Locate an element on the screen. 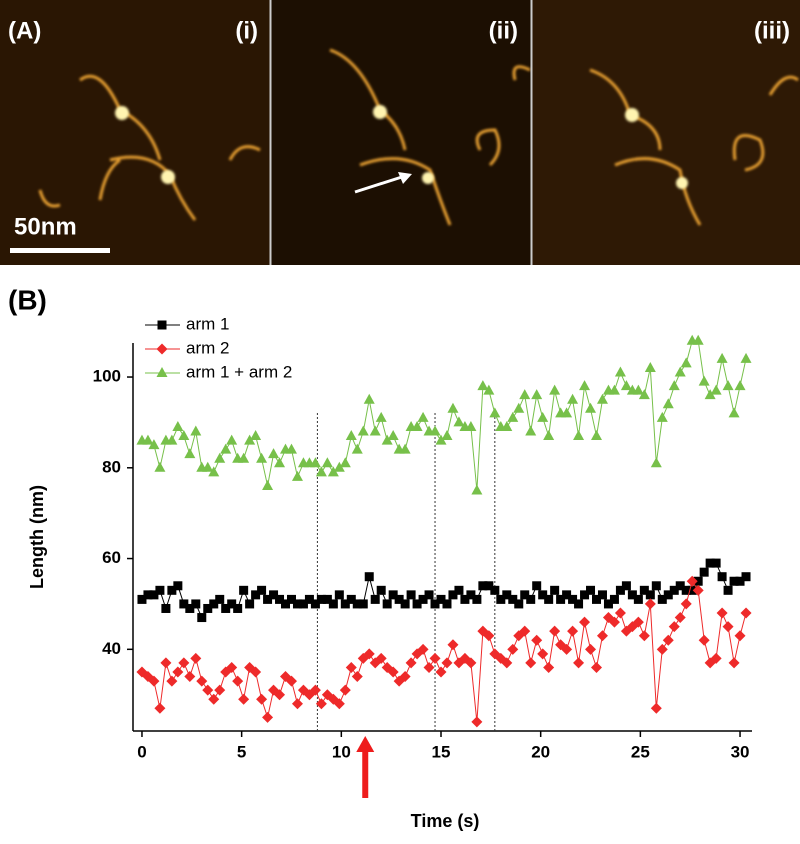 This screenshot has width=800, height=844. afm-image is located at coordinates (401, 132).